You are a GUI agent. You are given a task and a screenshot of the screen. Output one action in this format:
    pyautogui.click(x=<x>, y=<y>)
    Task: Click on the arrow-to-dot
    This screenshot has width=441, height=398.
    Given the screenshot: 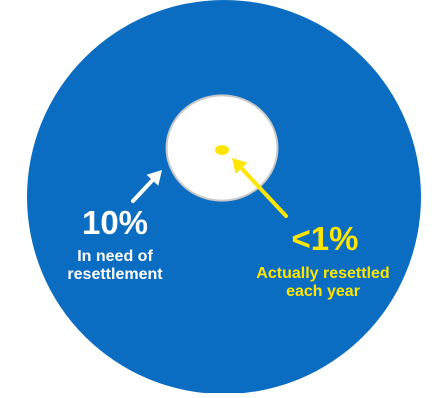 What is the action you would take?
    pyautogui.click(x=260, y=188)
    